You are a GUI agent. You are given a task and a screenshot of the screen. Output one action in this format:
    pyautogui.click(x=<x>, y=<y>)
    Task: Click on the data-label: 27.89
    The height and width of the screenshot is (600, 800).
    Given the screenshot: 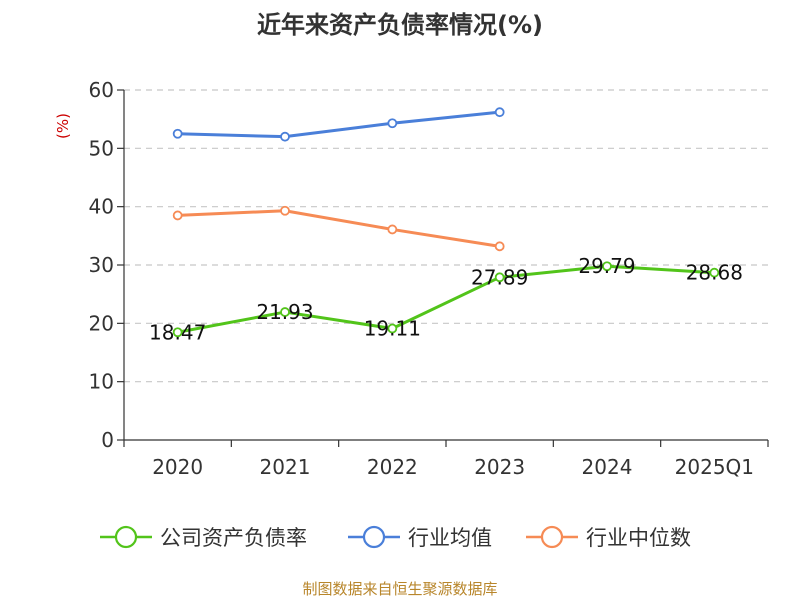 What is the action you would take?
    pyautogui.click(x=499, y=277)
    